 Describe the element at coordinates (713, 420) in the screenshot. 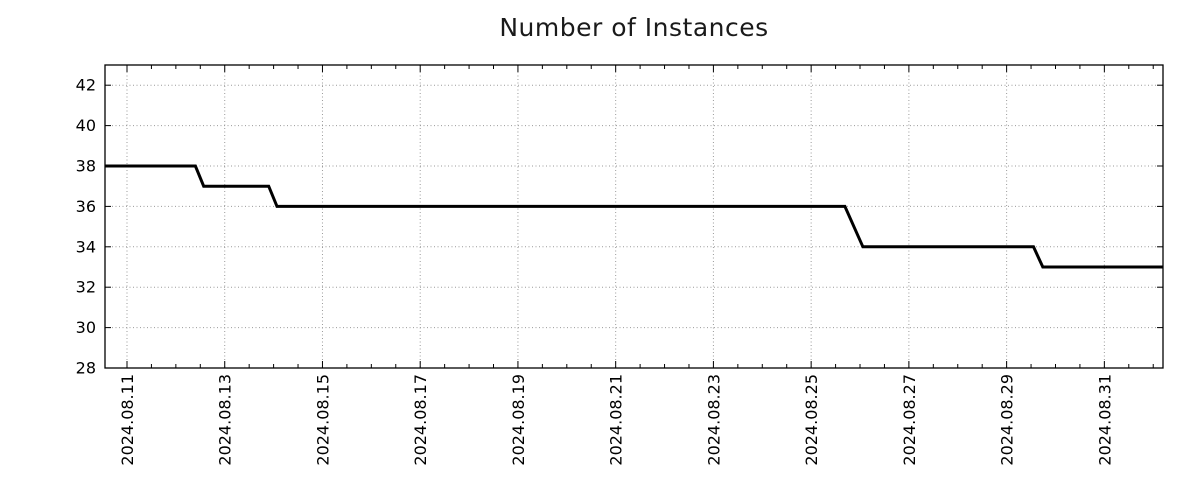

I see `x-tick-label: 2024.08.23` at that location.